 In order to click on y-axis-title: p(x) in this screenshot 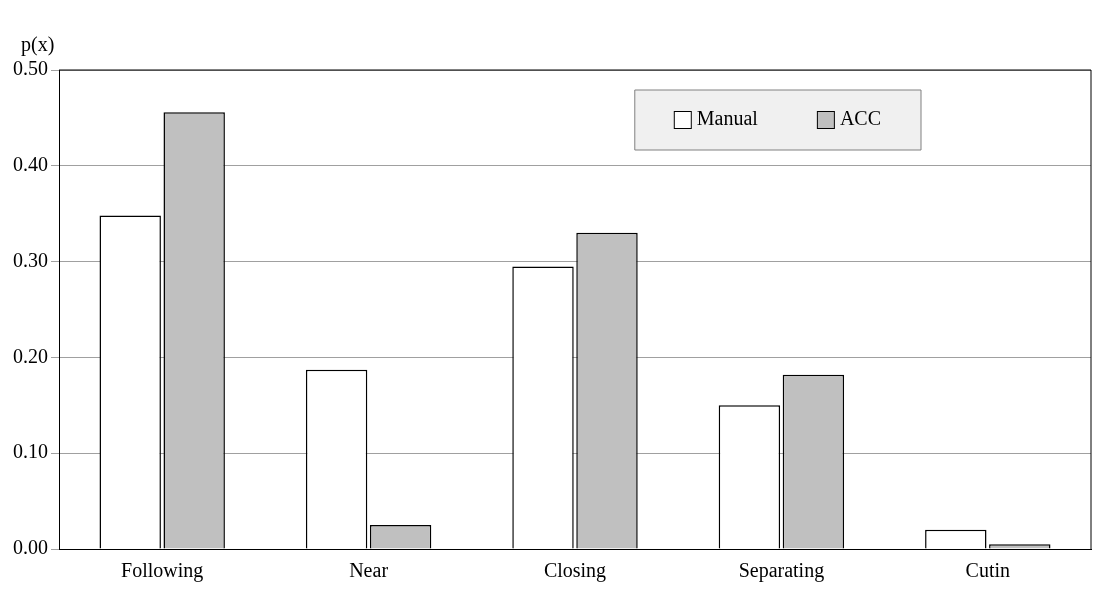, I will do `click(38, 45)`.